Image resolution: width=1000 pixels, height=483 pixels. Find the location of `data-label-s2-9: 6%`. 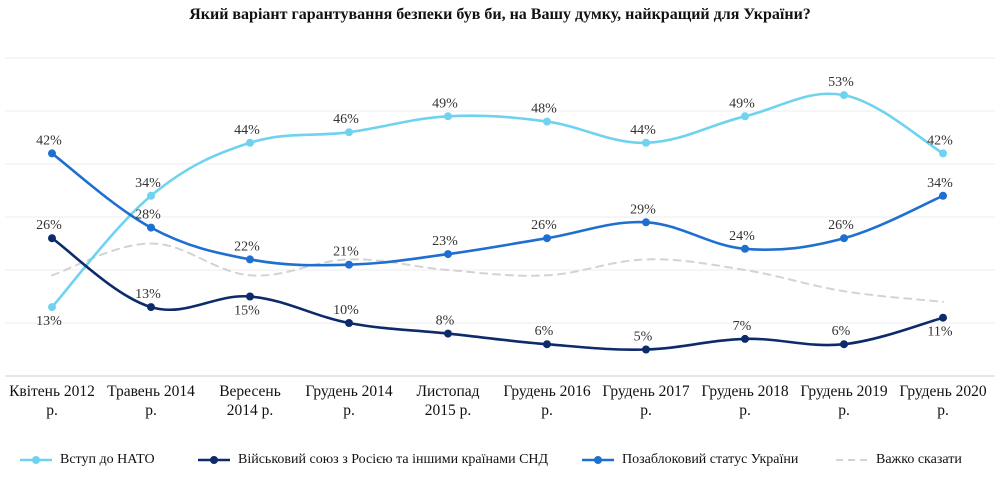

data-label-s2-9: 6% is located at coordinates (841, 331).